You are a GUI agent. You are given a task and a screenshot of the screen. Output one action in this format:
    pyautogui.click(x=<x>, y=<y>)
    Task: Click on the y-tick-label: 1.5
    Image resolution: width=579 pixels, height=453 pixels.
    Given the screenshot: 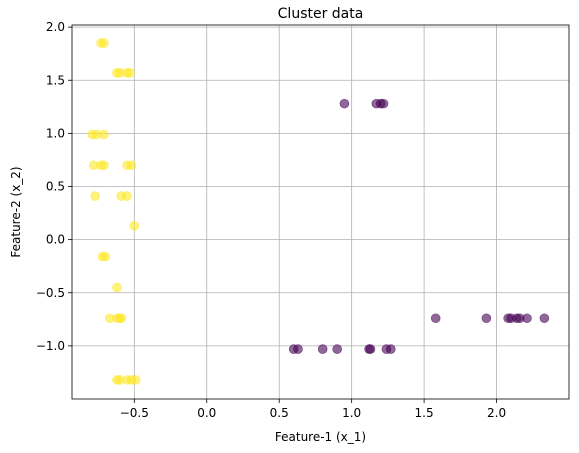 What is the action you would take?
    pyautogui.click(x=55, y=80)
    